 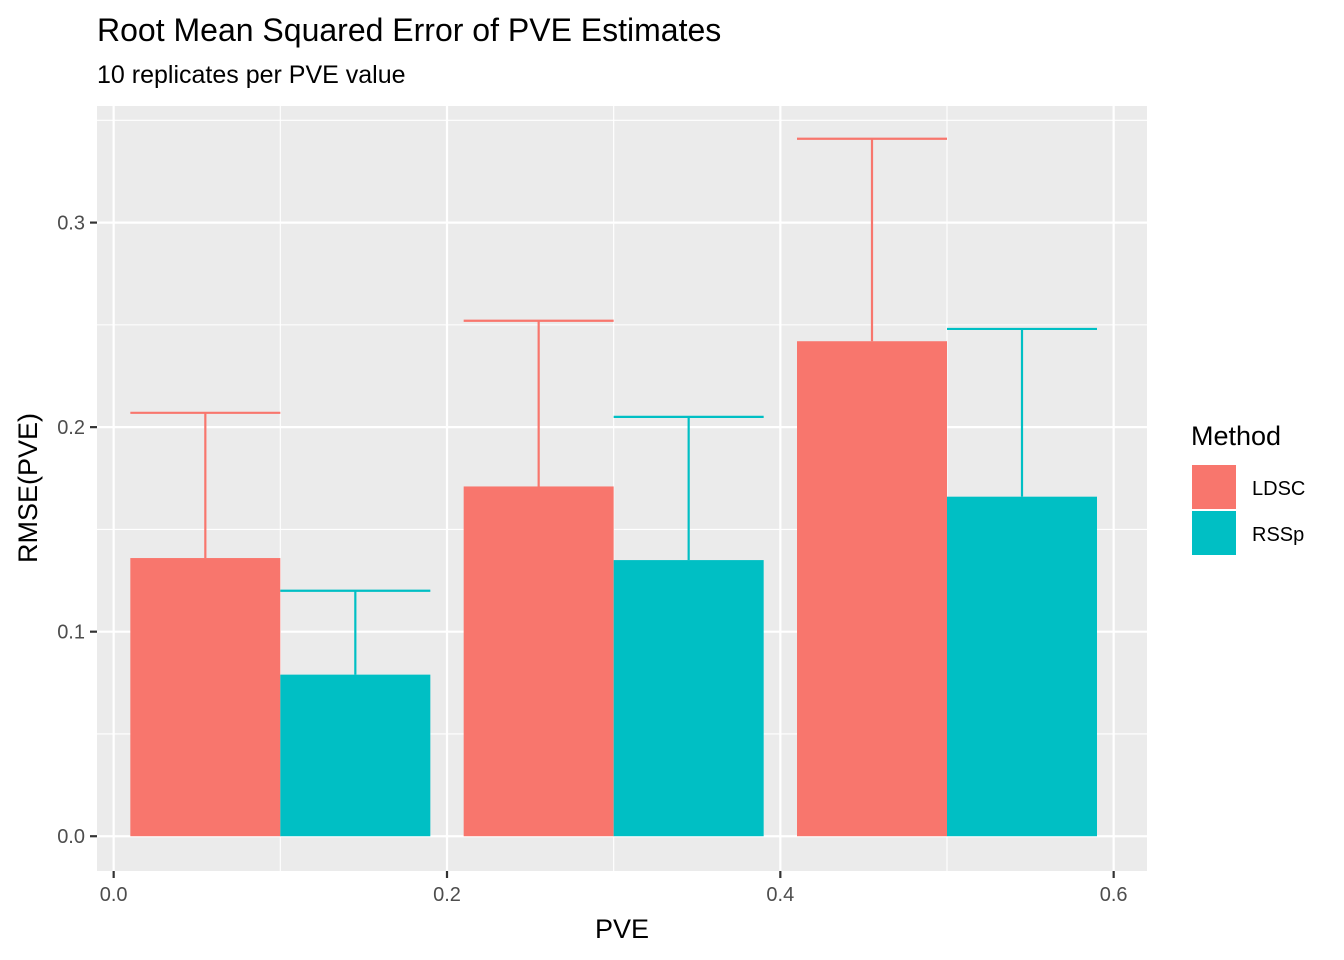 I want to click on y-tick-label: 0.3, so click(x=71, y=224).